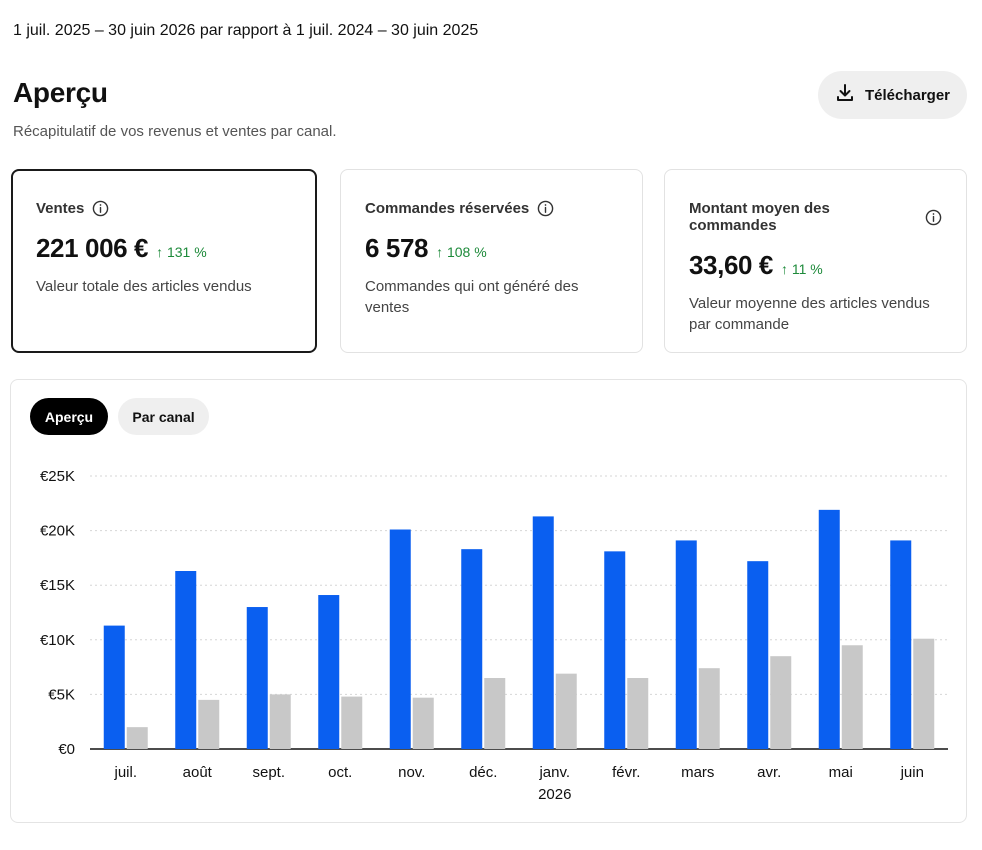 This screenshot has width=982, height=850. Describe the element at coordinates (397, 248) in the screenshot. I see `card-value: 6 578` at that location.